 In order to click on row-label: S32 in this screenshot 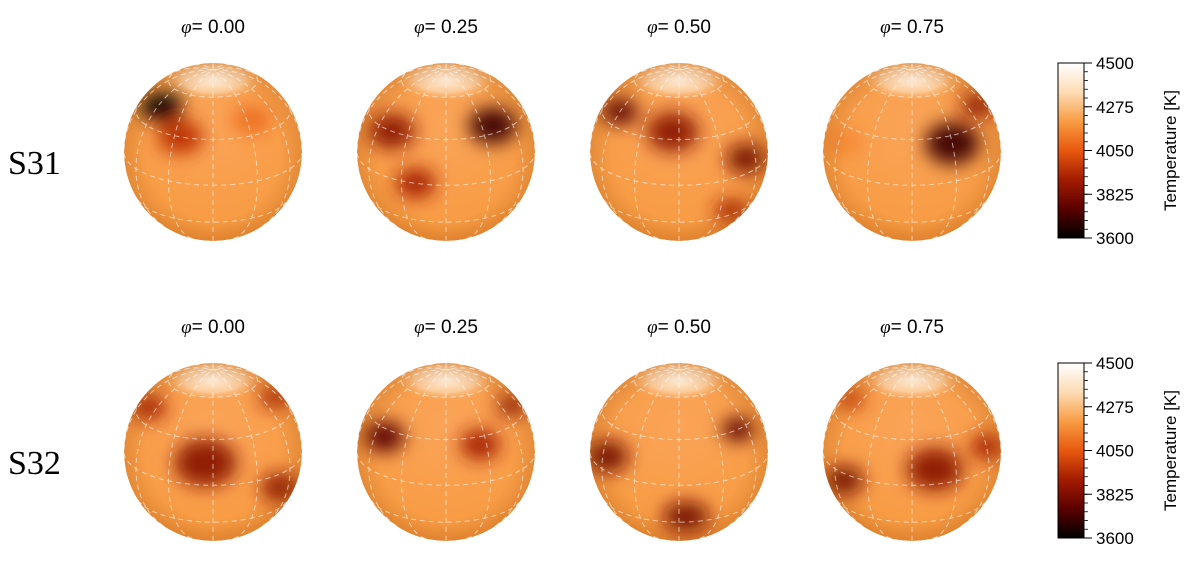, I will do `click(34, 463)`.